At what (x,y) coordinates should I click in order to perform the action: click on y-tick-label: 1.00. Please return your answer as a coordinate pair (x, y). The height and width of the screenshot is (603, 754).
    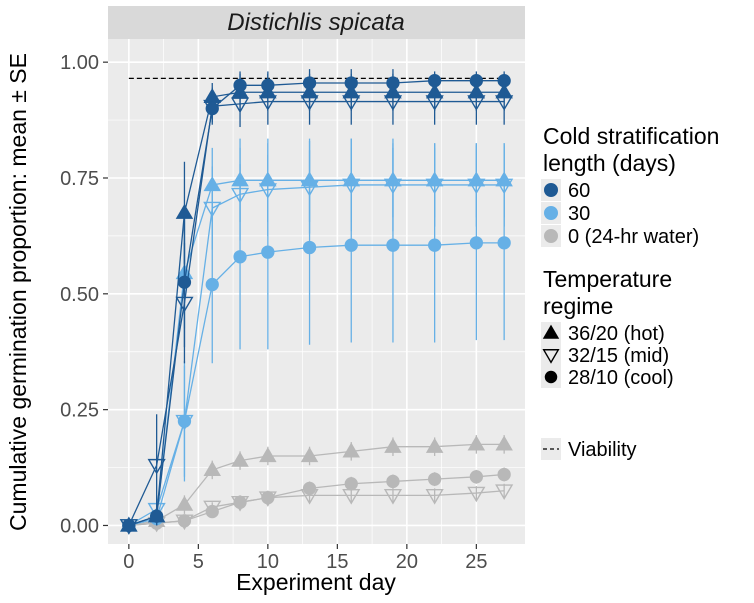
    Looking at the image, I should click on (79, 63).